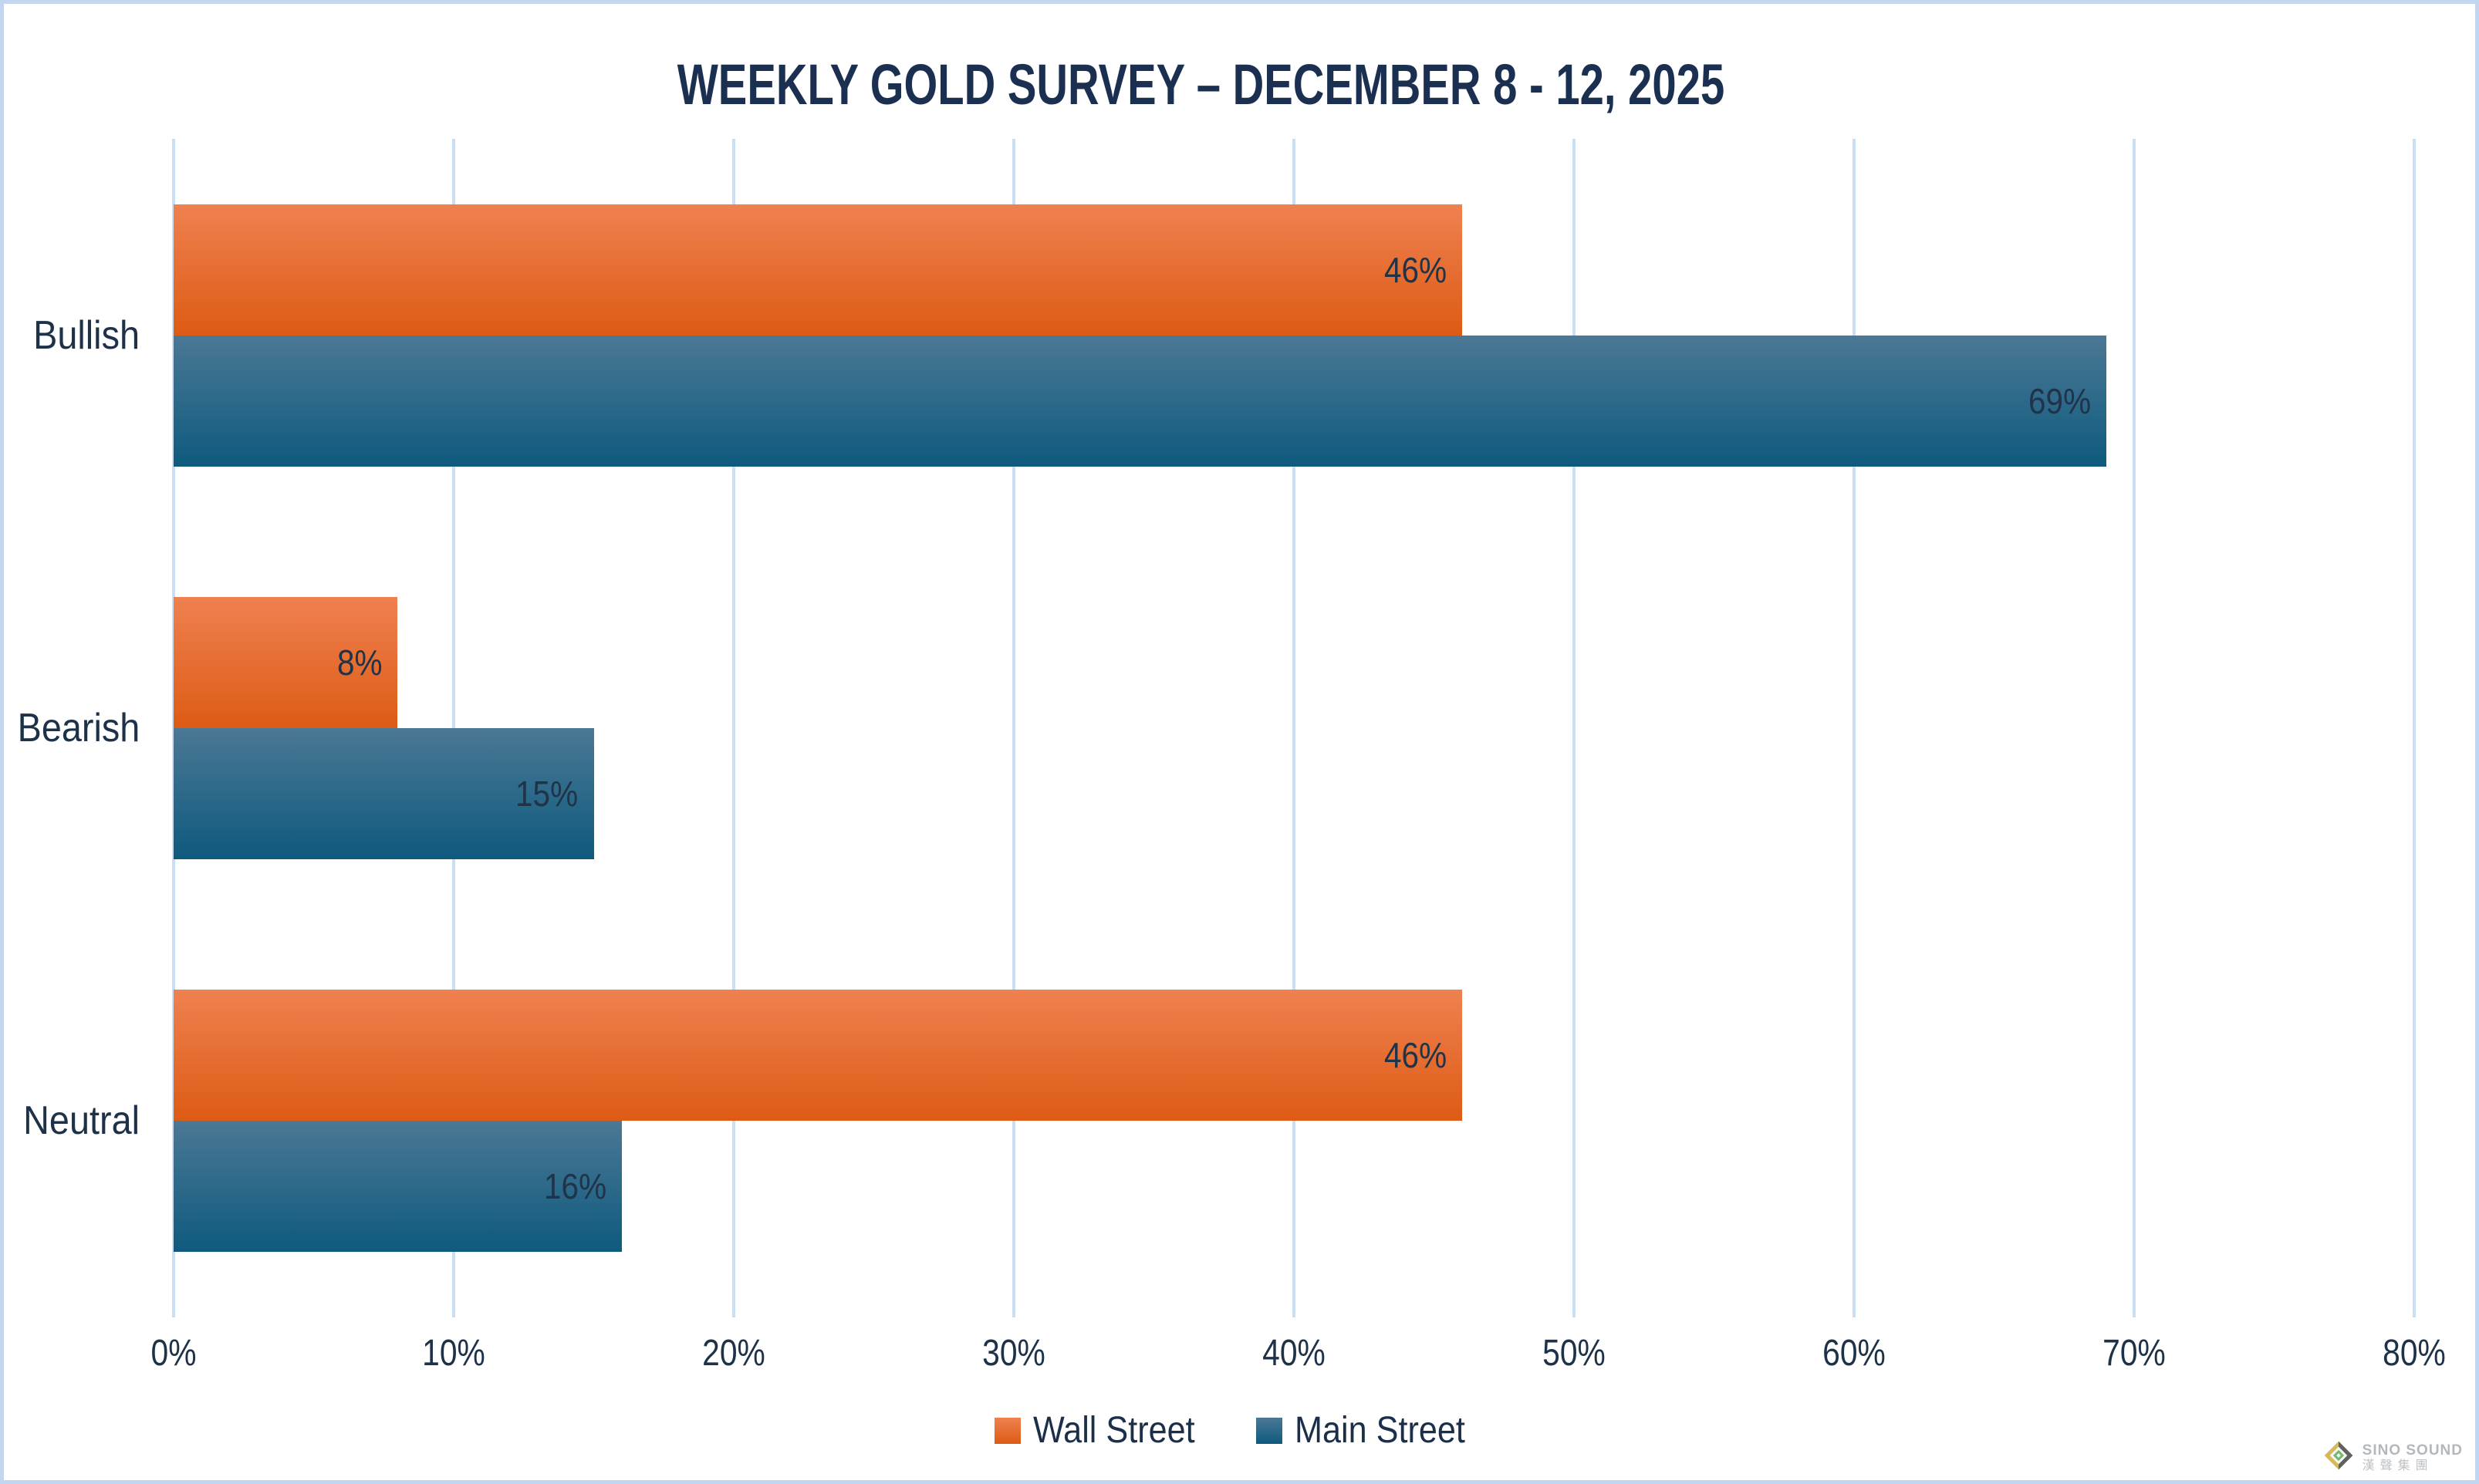 The image size is (2479, 1484). I want to click on x-tick-label: 60%, so click(1854, 1353).